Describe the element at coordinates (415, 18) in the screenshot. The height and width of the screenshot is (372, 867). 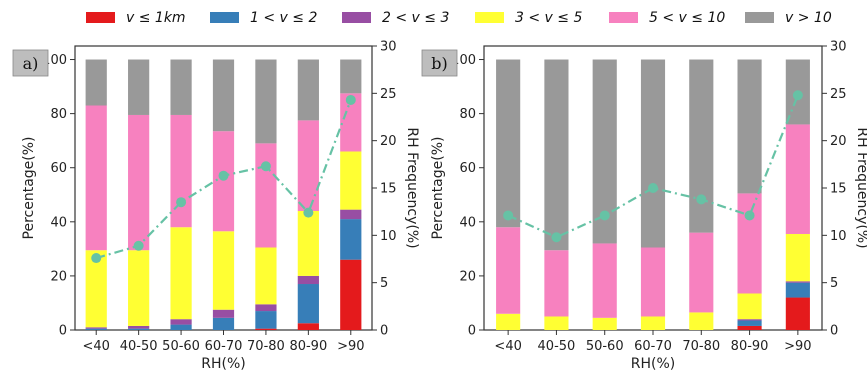
I see `legend-label: 2 < v ≤ 3` at that location.